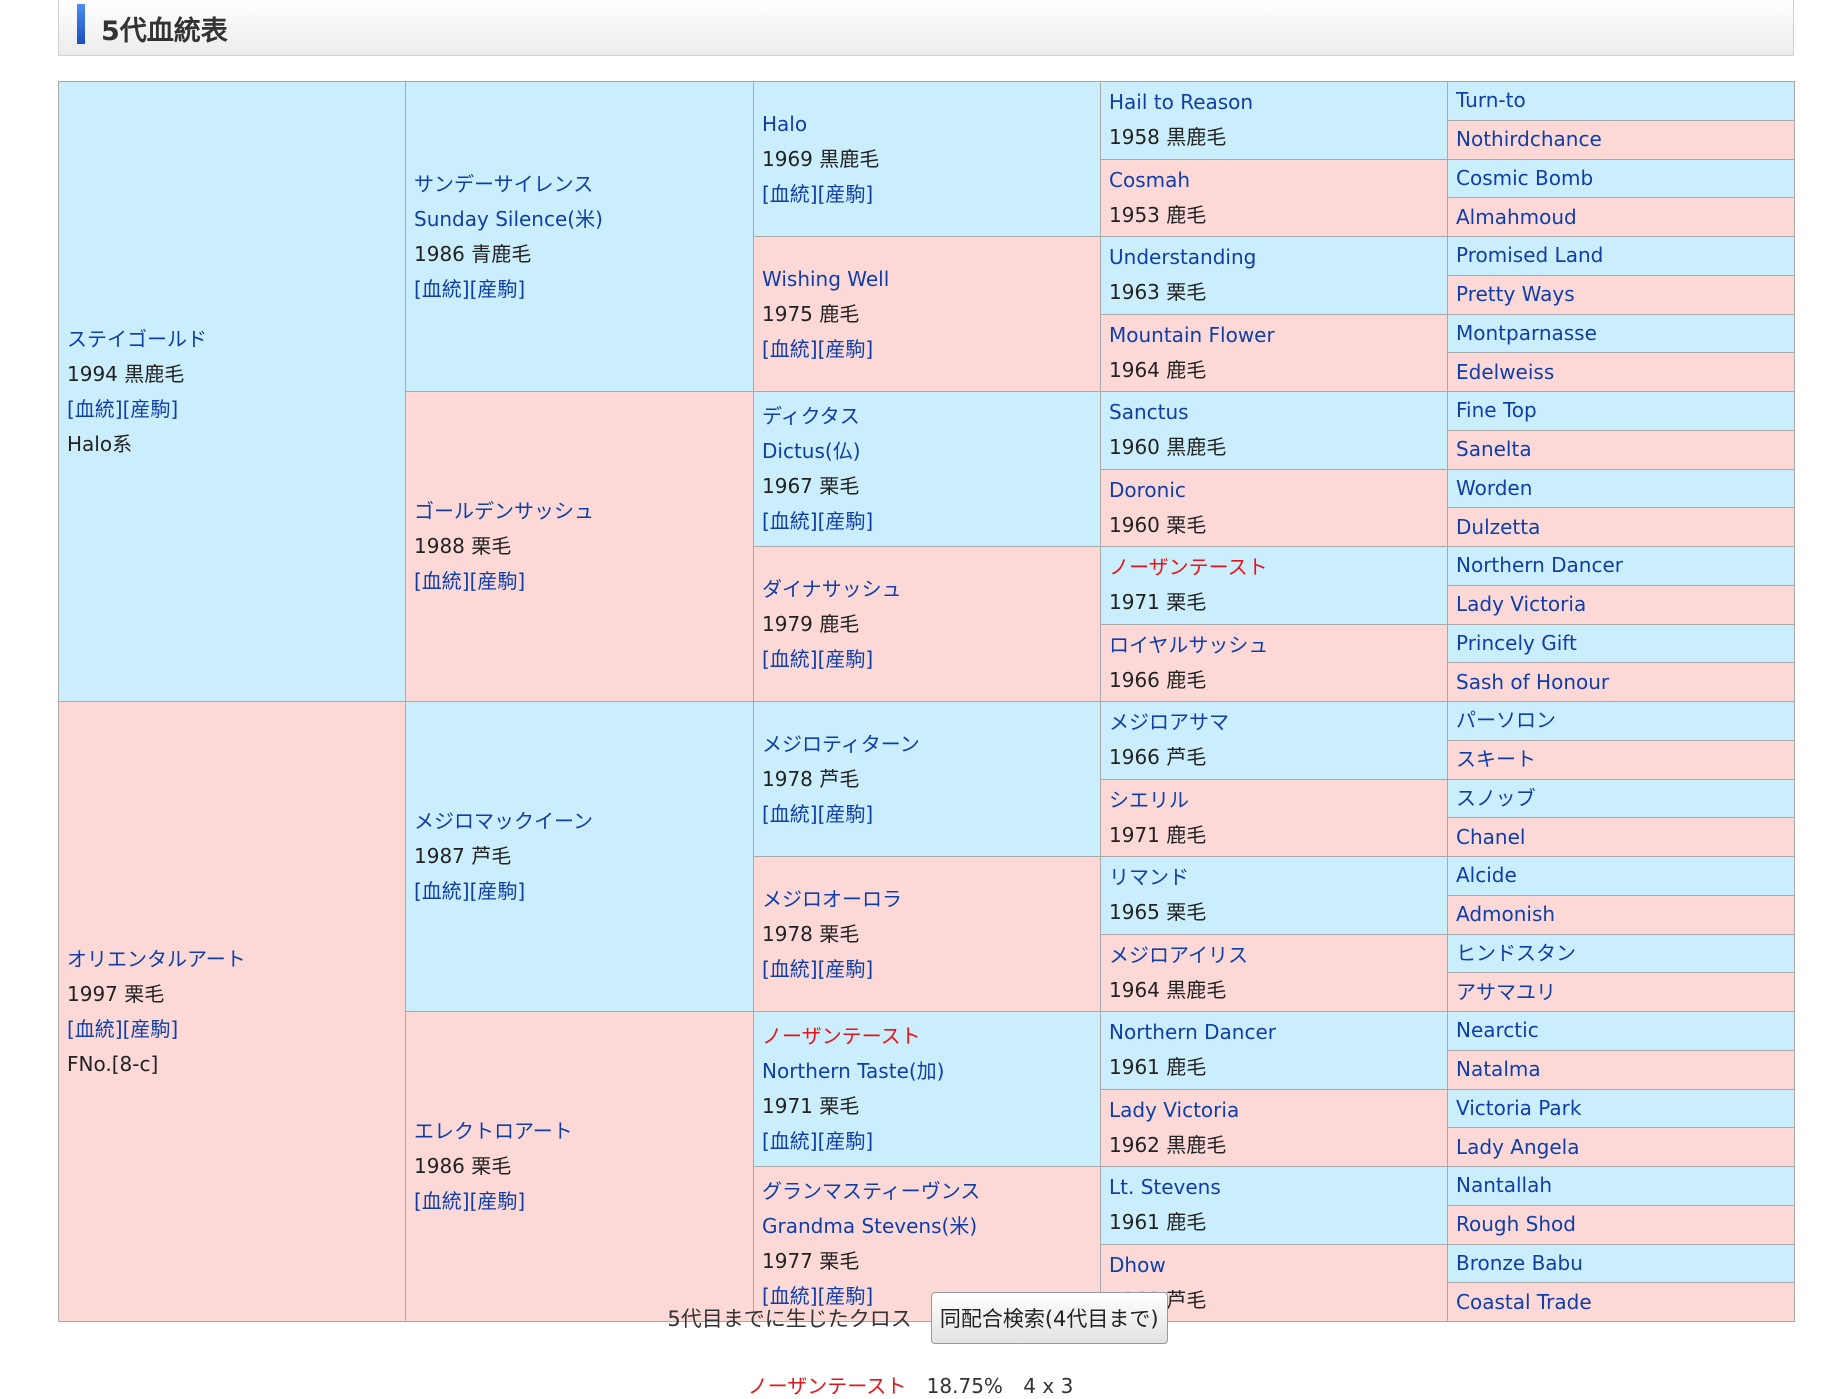  What do you see at coordinates (1147, 489) in the screenshot?
I see `ancestor-name-link: Doronic` at bounding box center [1147, 489].